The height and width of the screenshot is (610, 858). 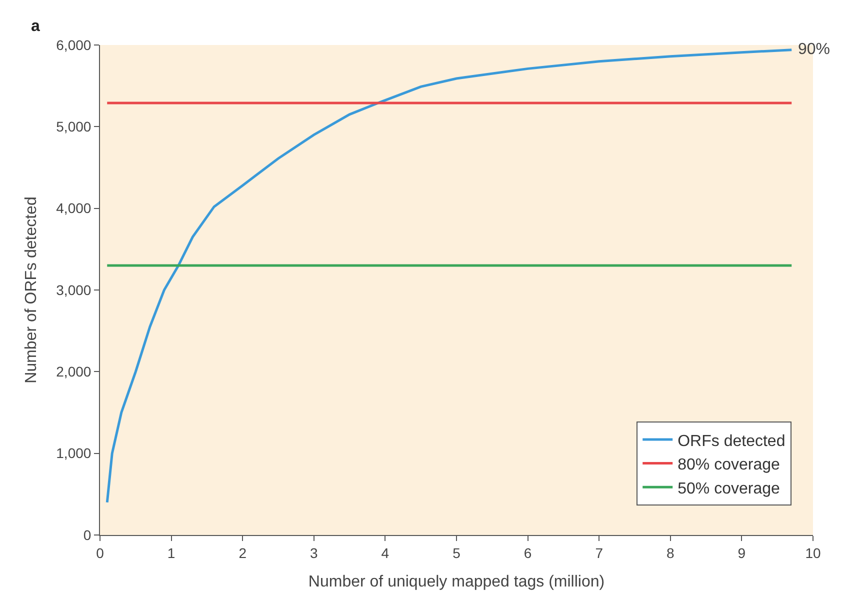 I want to click on legend-label: ORFs detected, so click(x=732, y=441).